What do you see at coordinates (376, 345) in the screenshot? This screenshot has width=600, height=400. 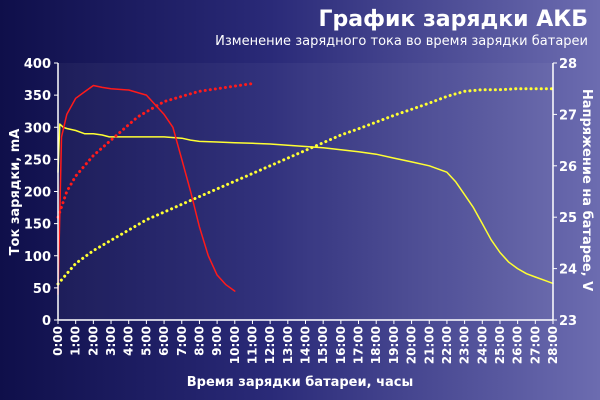 I see `x-tick-label: 18:00` at bounding box center [376, 345].